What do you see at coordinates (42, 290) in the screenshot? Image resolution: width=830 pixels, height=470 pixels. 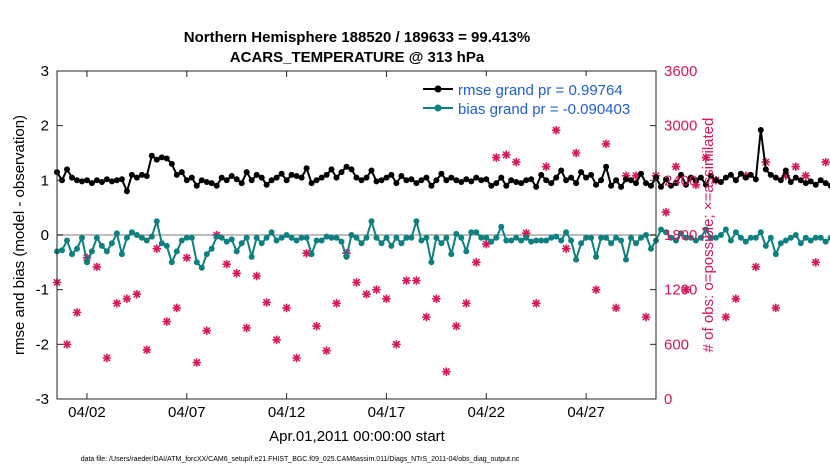 I see `y-tick-label: -1` at bounding box center [42, 290].